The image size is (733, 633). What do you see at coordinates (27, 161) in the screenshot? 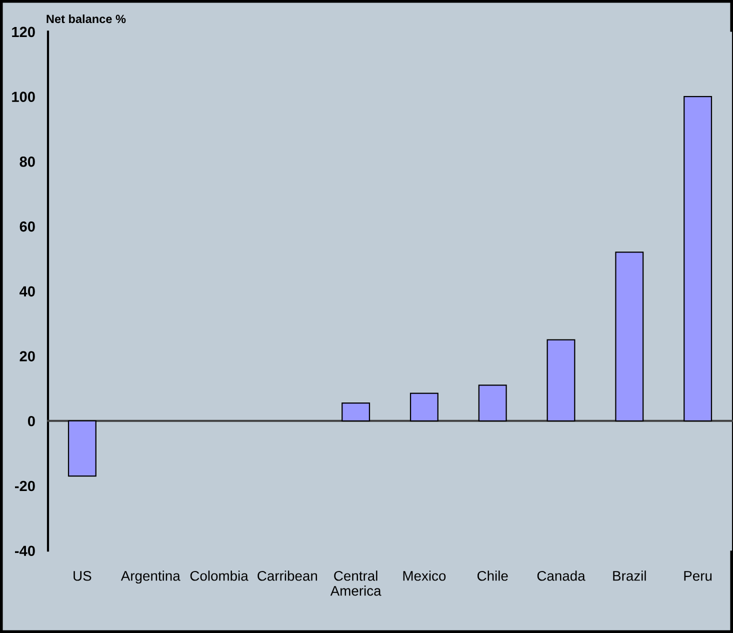
I see `y-tick-label: 80` at bounding box center [27, 161].